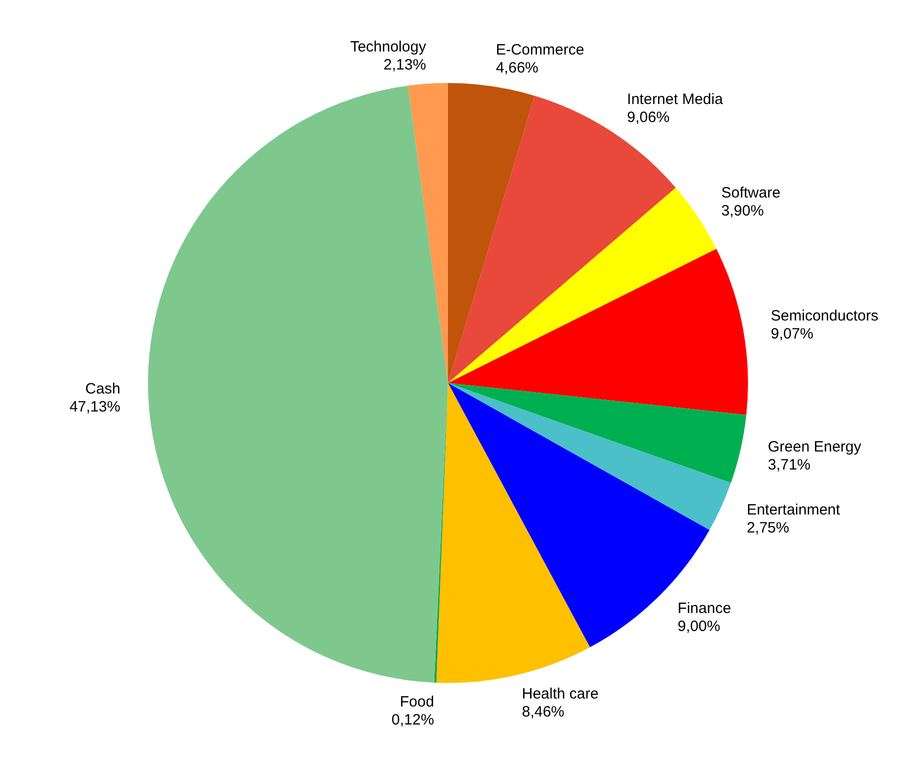  What do you see at coordinates (102, 389) in the screenshot?
I see `slice-label: Cash` at bounding box center [102, 389].